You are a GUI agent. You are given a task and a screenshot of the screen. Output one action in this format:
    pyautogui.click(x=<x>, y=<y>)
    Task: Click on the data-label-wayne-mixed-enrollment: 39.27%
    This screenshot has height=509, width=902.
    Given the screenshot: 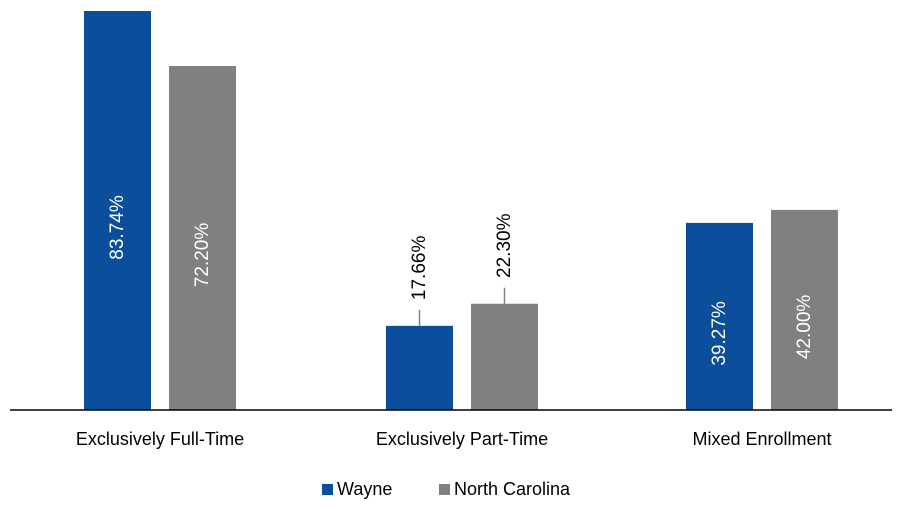 What is the action you would take?
    pyautogui.click(x=719, y=333)
    